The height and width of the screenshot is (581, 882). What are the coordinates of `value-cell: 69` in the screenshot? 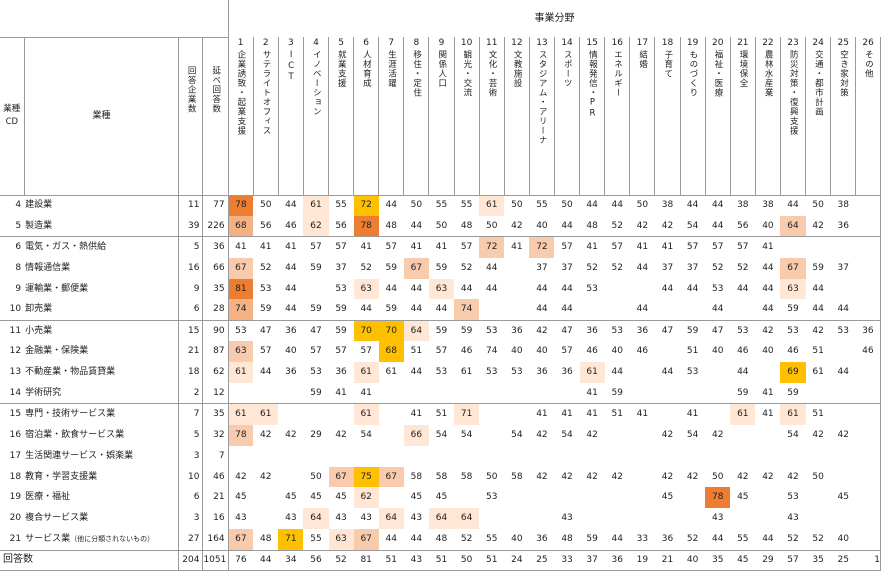 It's located at (793, 373).